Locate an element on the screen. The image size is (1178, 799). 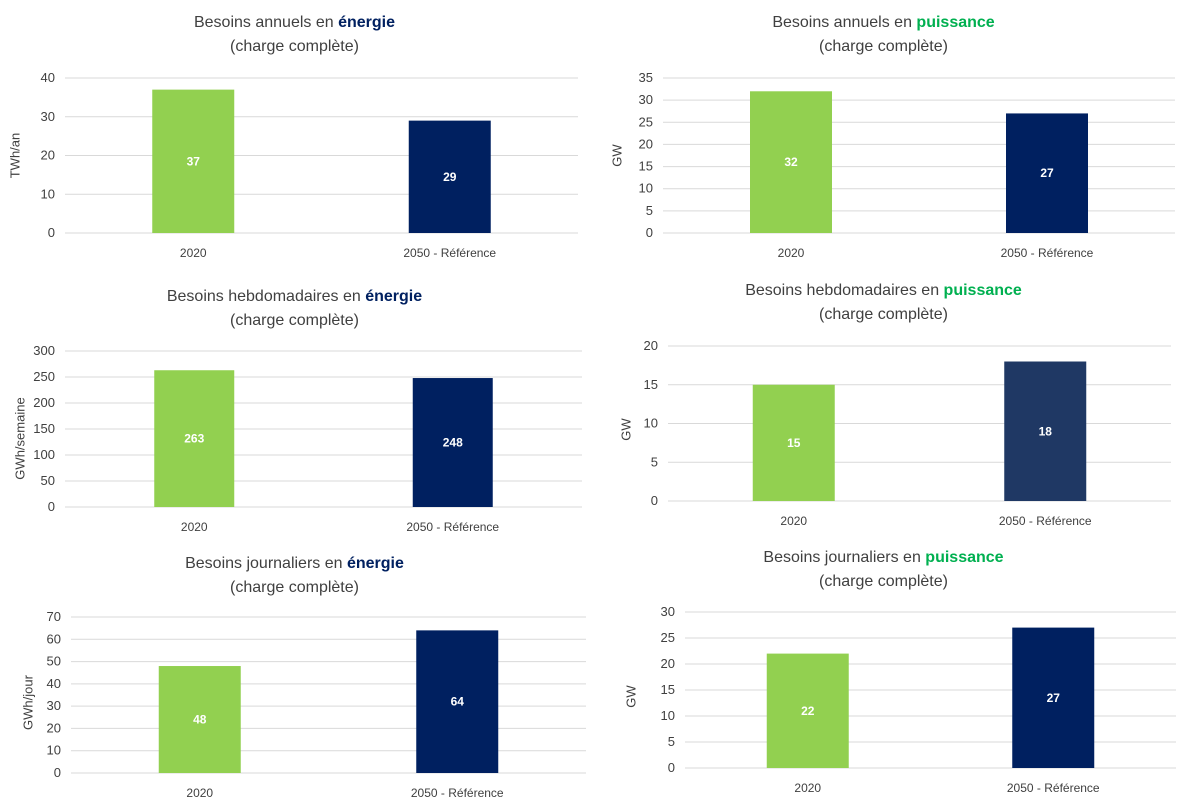
chart-plot: 0 5 10 15 20 25 30 35 32 2020 27 2050 - Référence is located at coordinates (907, 165).